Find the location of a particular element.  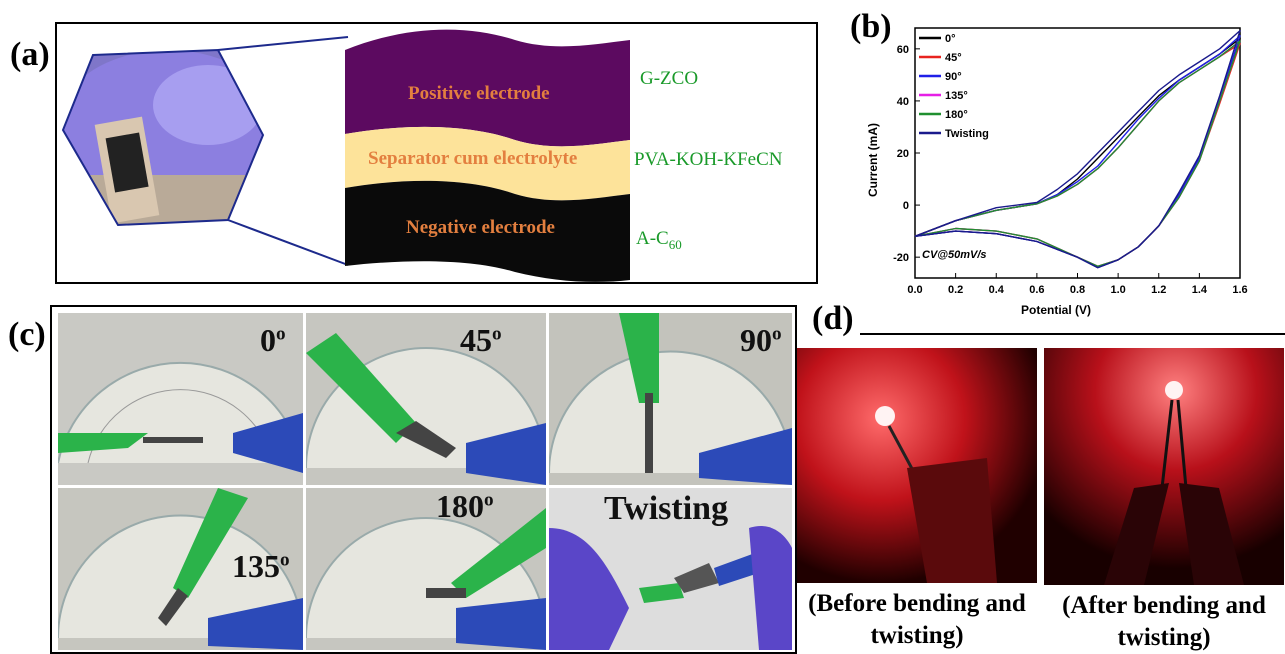

panel-a-label: (a) is located at coordinates (30, 54).